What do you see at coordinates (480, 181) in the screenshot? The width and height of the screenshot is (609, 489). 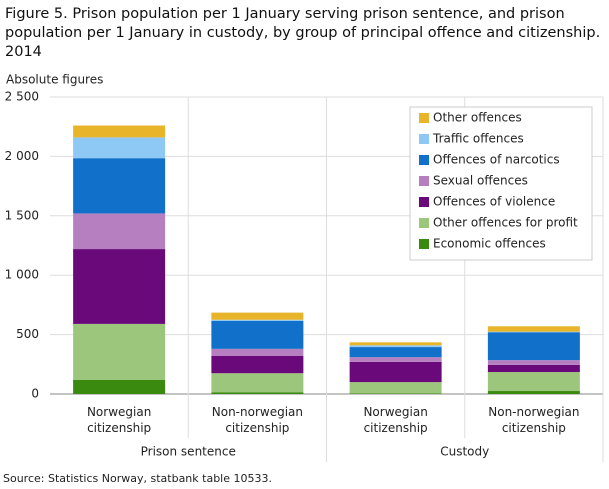 I see `legend-label: Sexual offences` at bounding box center [480, 181].